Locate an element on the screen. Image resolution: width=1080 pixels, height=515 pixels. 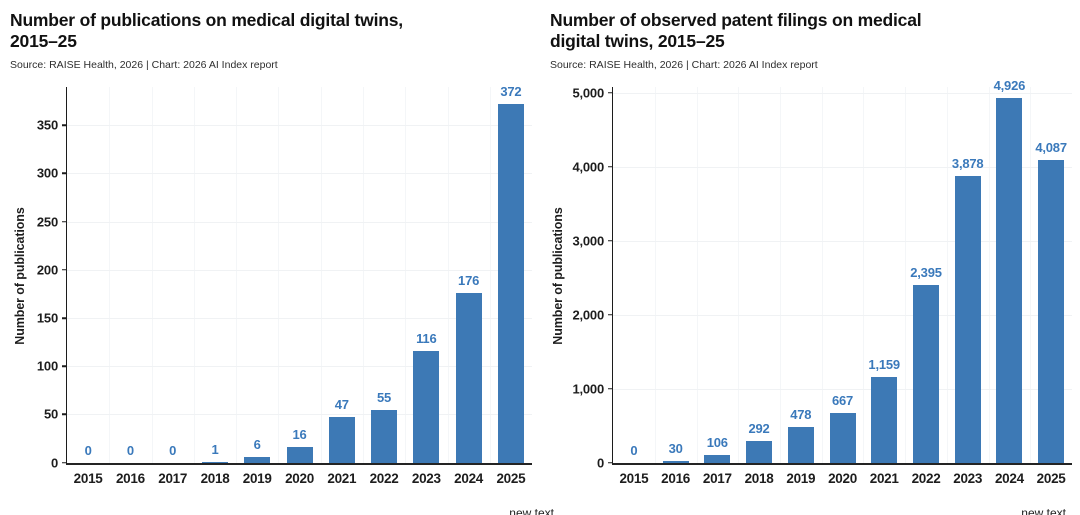
y-tick-label: 3,000 is located at coordinates (588, 241).